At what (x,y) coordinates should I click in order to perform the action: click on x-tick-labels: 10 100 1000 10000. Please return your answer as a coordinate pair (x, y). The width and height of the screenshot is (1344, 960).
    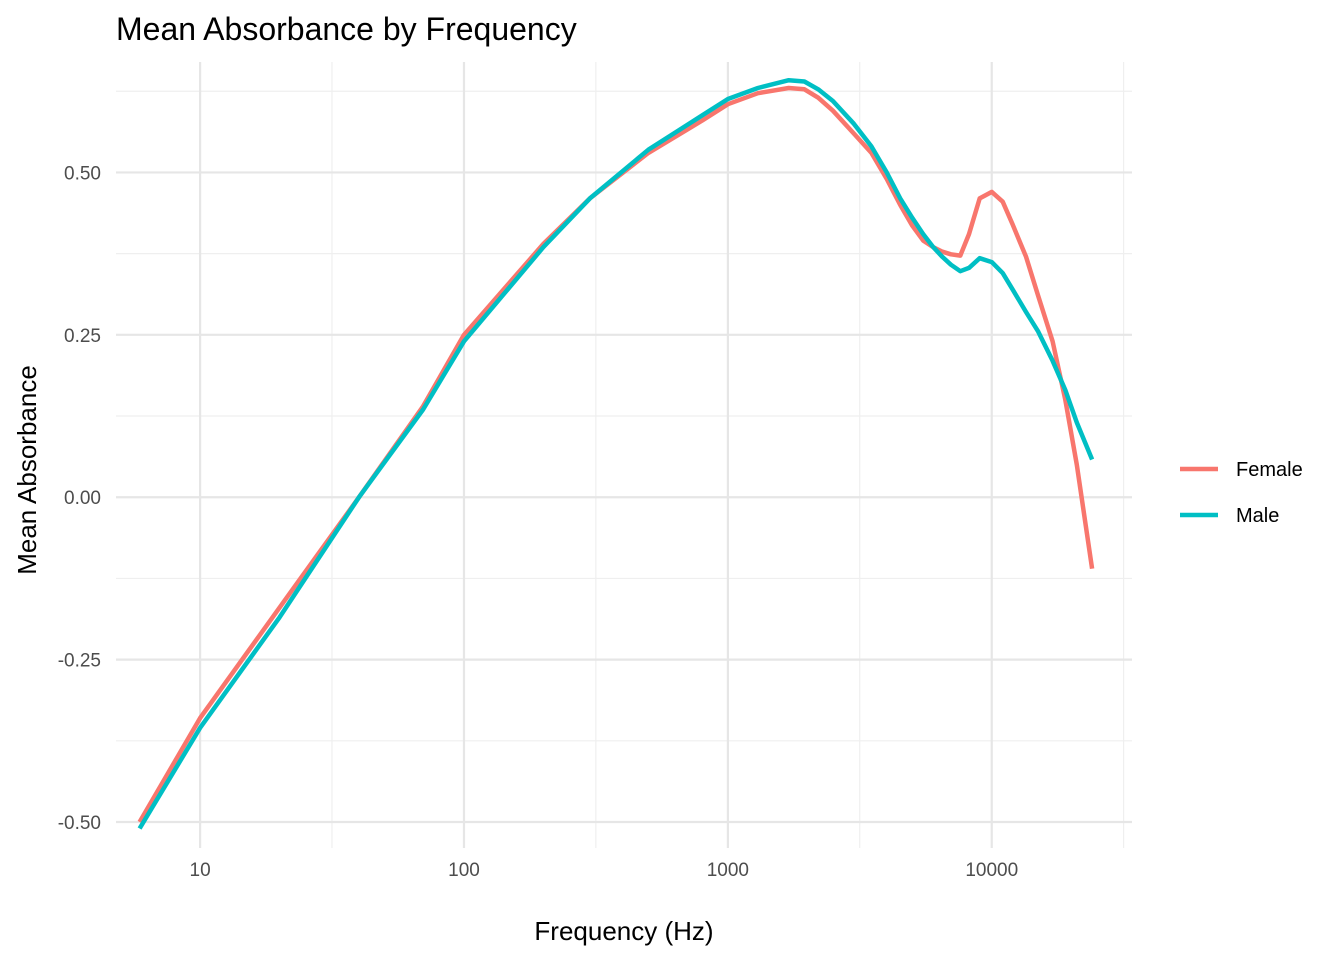
    Looking at the image, I should click on (604, 870).